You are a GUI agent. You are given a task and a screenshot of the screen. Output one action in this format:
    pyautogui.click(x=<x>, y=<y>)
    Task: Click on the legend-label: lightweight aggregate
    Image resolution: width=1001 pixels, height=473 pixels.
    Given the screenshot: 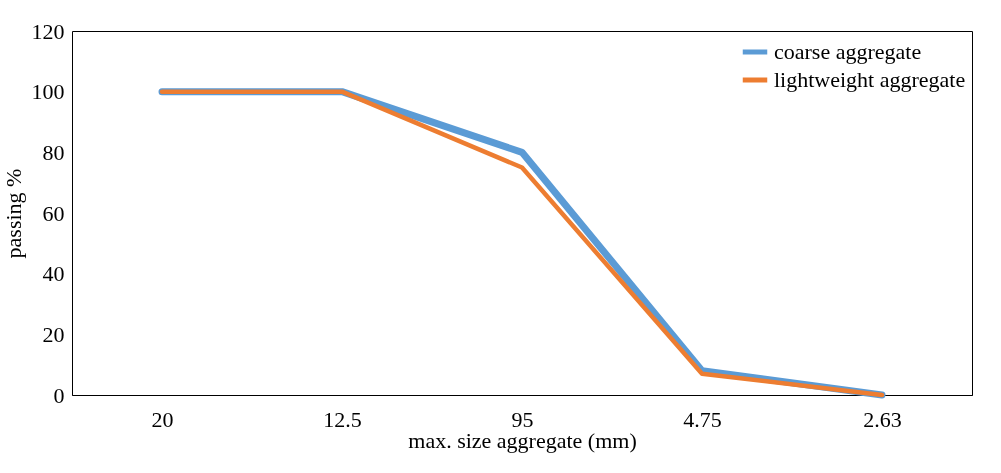 What is the action you would take?
    pyautogui.click(x=870, y=79)
    